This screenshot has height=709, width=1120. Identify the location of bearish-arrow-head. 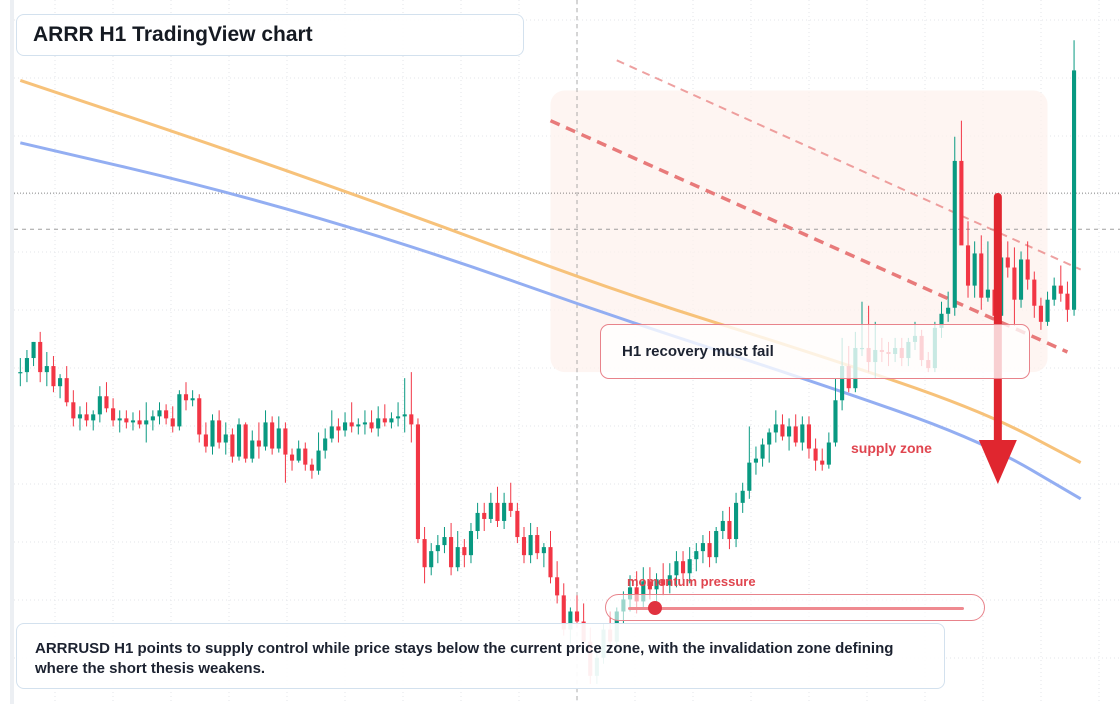
(997, 462).